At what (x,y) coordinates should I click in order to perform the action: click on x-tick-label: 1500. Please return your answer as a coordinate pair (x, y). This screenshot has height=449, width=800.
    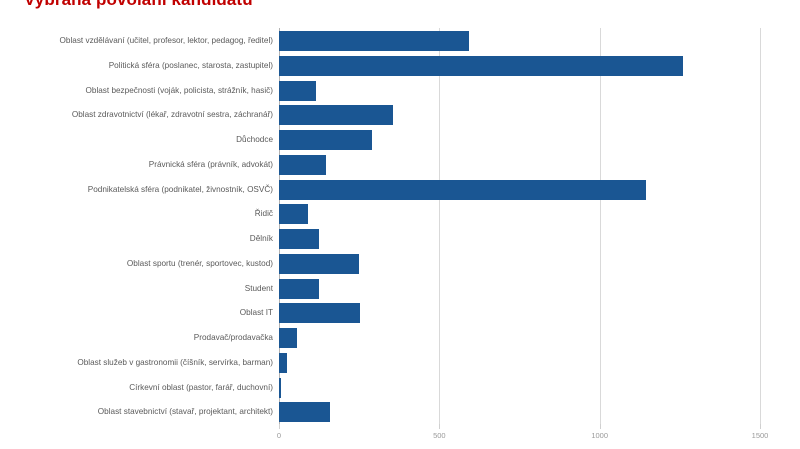
    Looking at the image, I should click on (760, 435).